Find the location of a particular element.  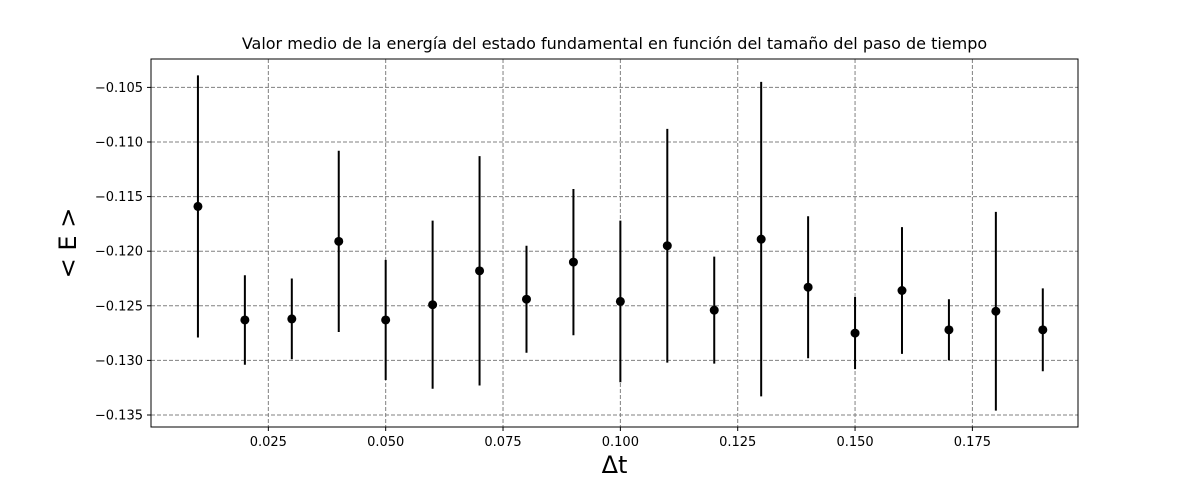

y-tick-label: −0.105 is located at coordinates (119, 88).